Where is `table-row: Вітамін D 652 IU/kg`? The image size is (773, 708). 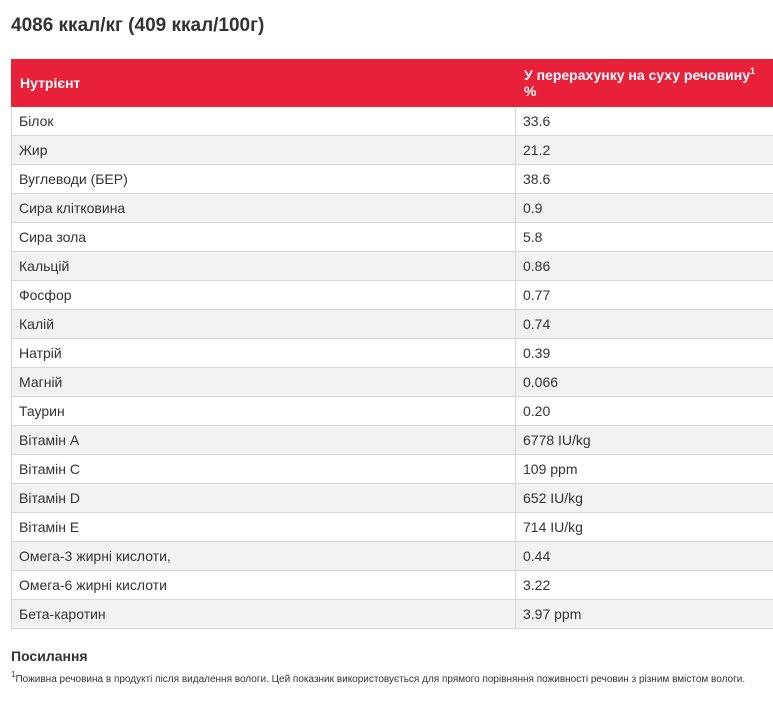
table-row: Вітамін D 652 IU/kg is located at coordinates (392, 498).